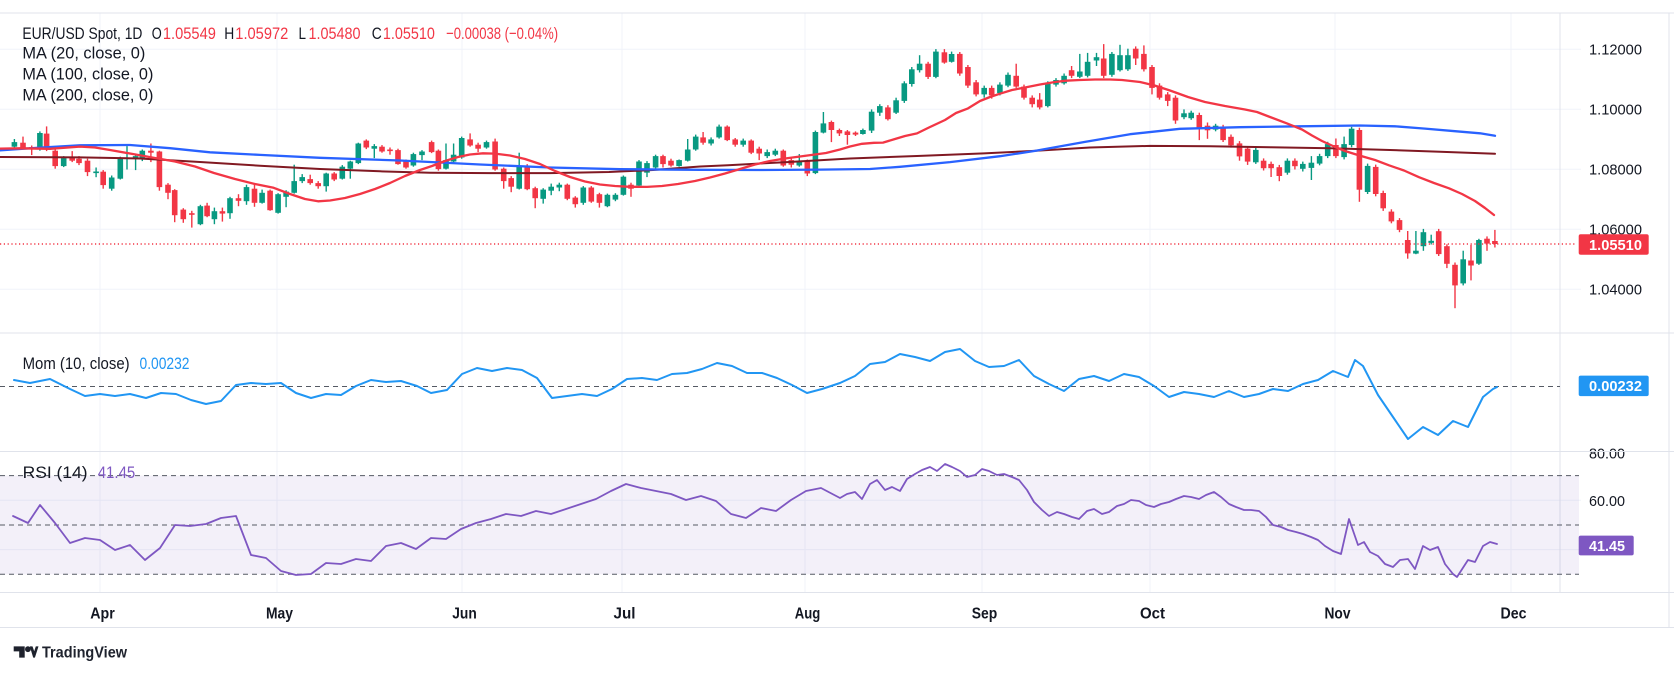  What do you see at coordinates (229, 33) in the screenshot?
I see `svg-text: H` at bounding box center [229, 33].